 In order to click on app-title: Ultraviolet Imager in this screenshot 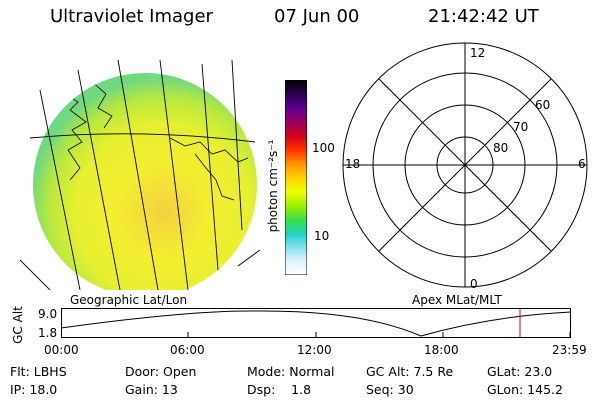, I will do `click(131, 16)`.